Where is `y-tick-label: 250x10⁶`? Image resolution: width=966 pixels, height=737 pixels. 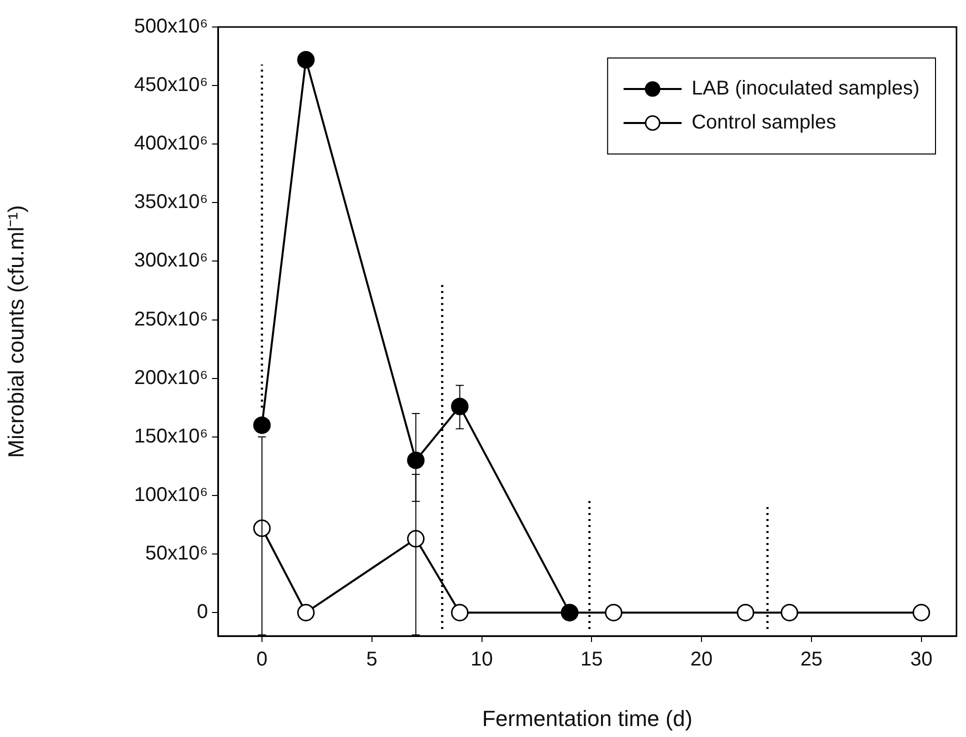 y-tick-label: 250x10⁶ is located at coordinates (171, 319).